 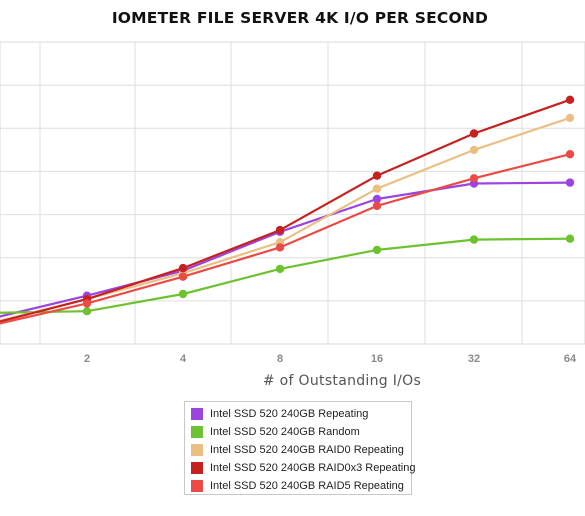 I want to click on legend-label: Intel SSD 520 240GB RAID0x3 Repeating, so click(x=313, y=468).